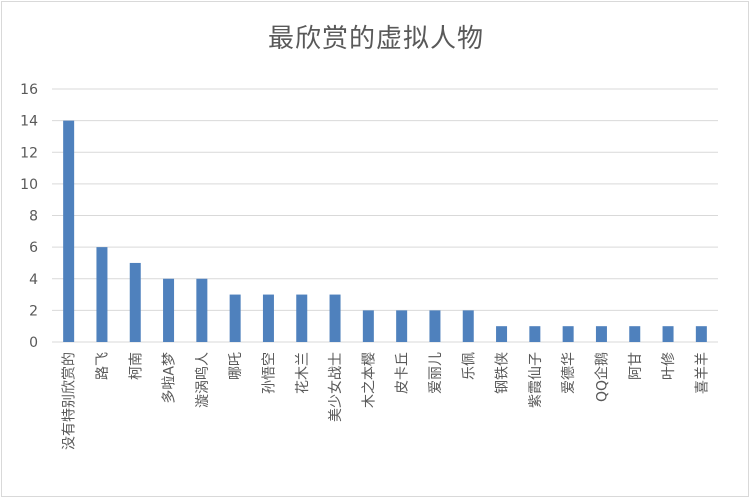  Describe the element at coordinates (375, 39) in the screenshot. I see `chart-title: 最欣赏的虚拟人物` at that location.